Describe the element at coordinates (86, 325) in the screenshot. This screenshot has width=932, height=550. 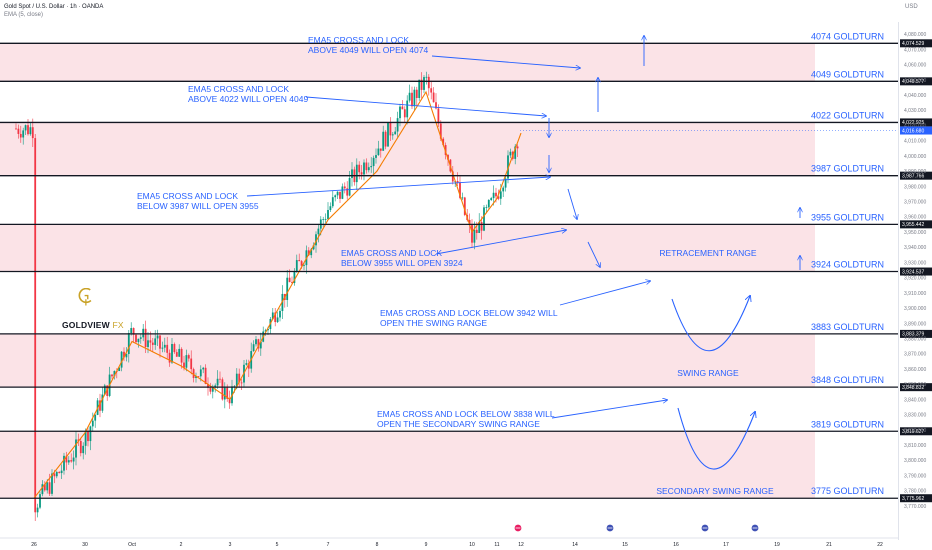
I see `brand-name: GOLDVIEW` at that location.